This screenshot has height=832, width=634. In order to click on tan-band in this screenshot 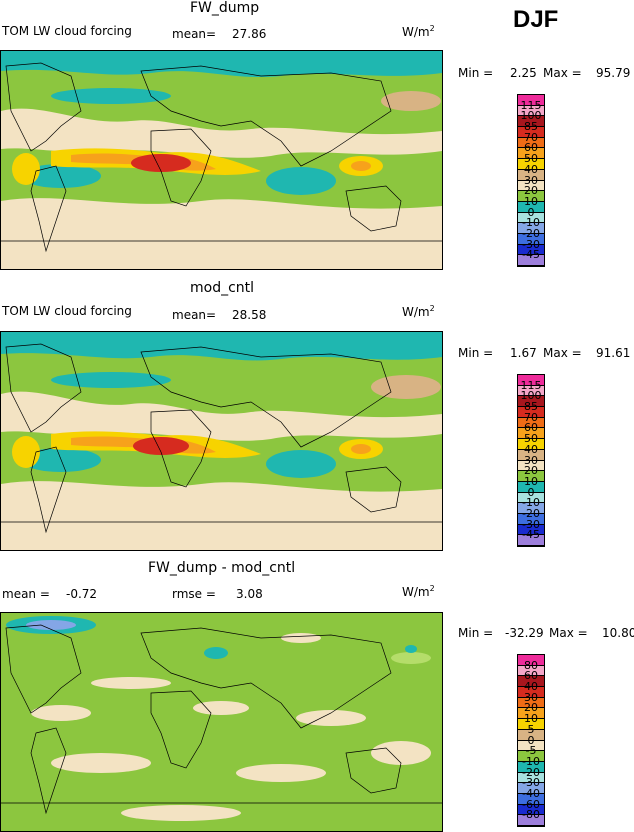, I will do `click(221, 416)`.